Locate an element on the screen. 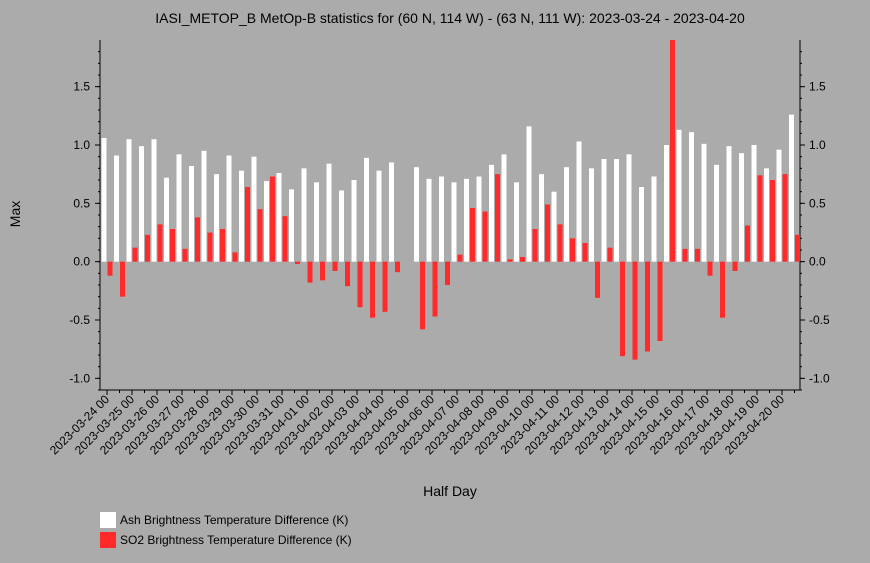  y-tick-label-left: 0.5 is located at coordinates (81, 203).